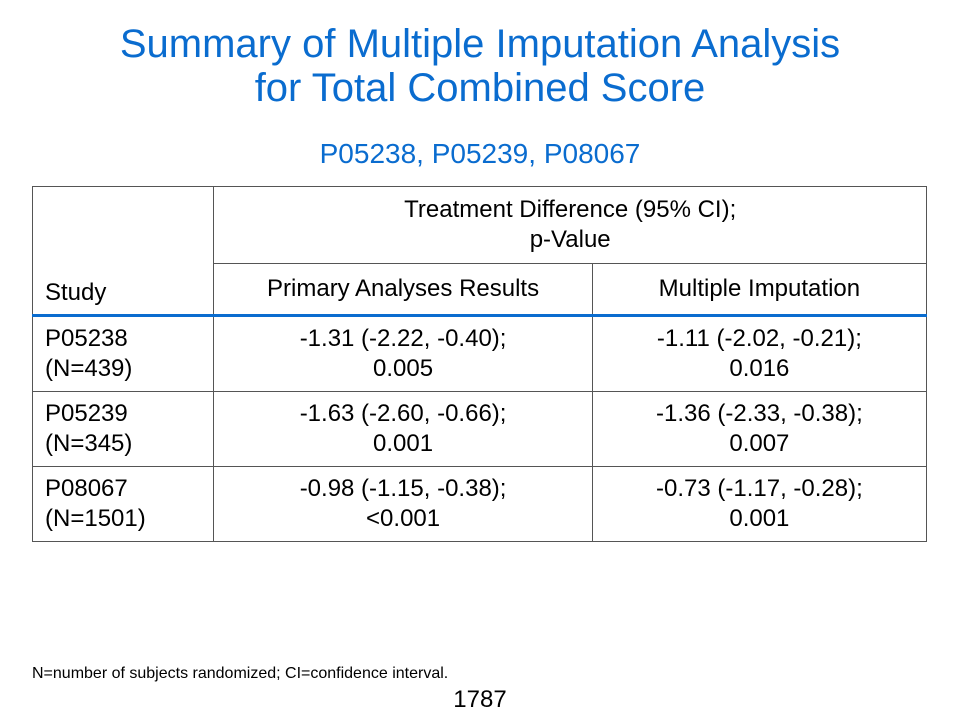  I want to click on header-treatment-difference-line-2: p-Value, so click(570, 239).